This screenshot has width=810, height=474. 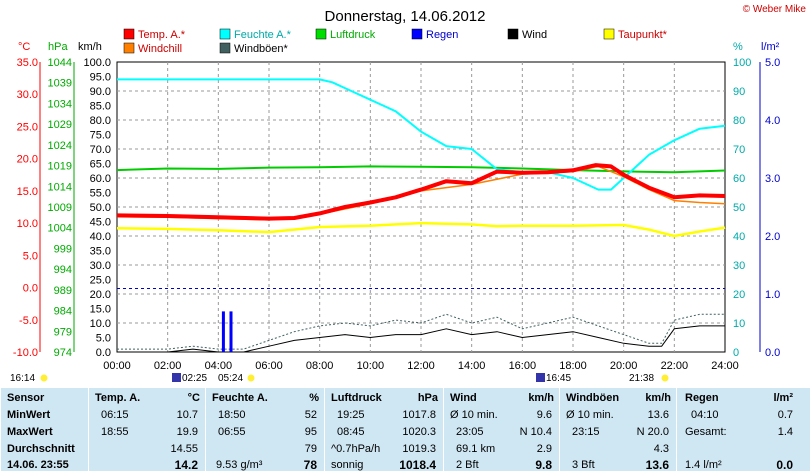 I want to click on wind-tick-label: 40.0, so click(x=100, y=237).